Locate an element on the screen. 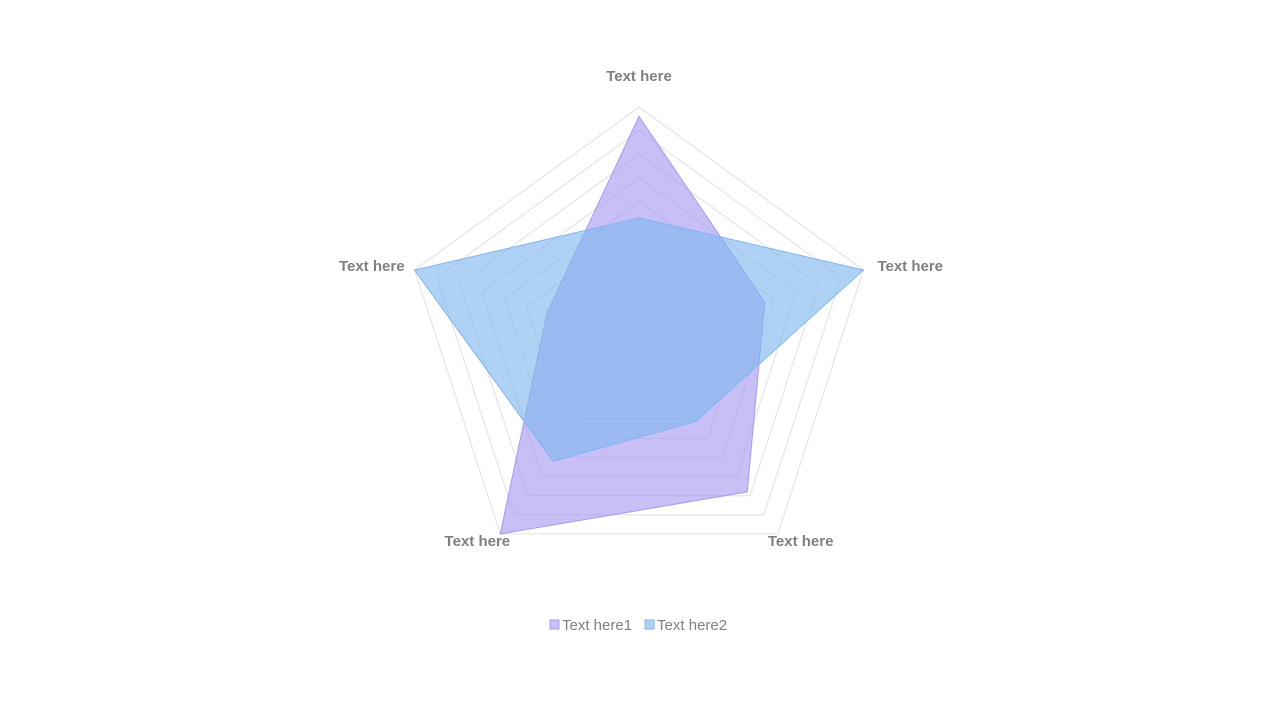 The width and height of the screenshot is (1280, 725). legend-label: Text here1 is located at coordinates (597, 625).